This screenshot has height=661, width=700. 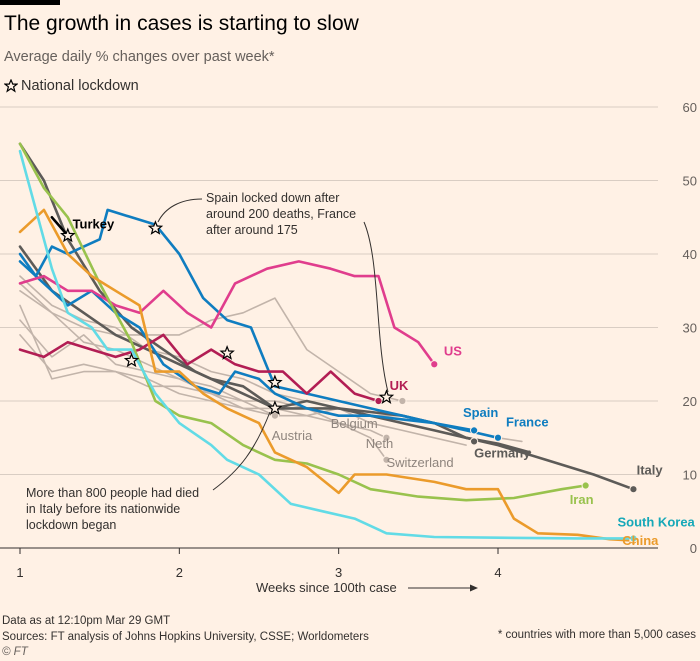 I want to click on endpoint-dot-italy, so click(x=633, y=489).